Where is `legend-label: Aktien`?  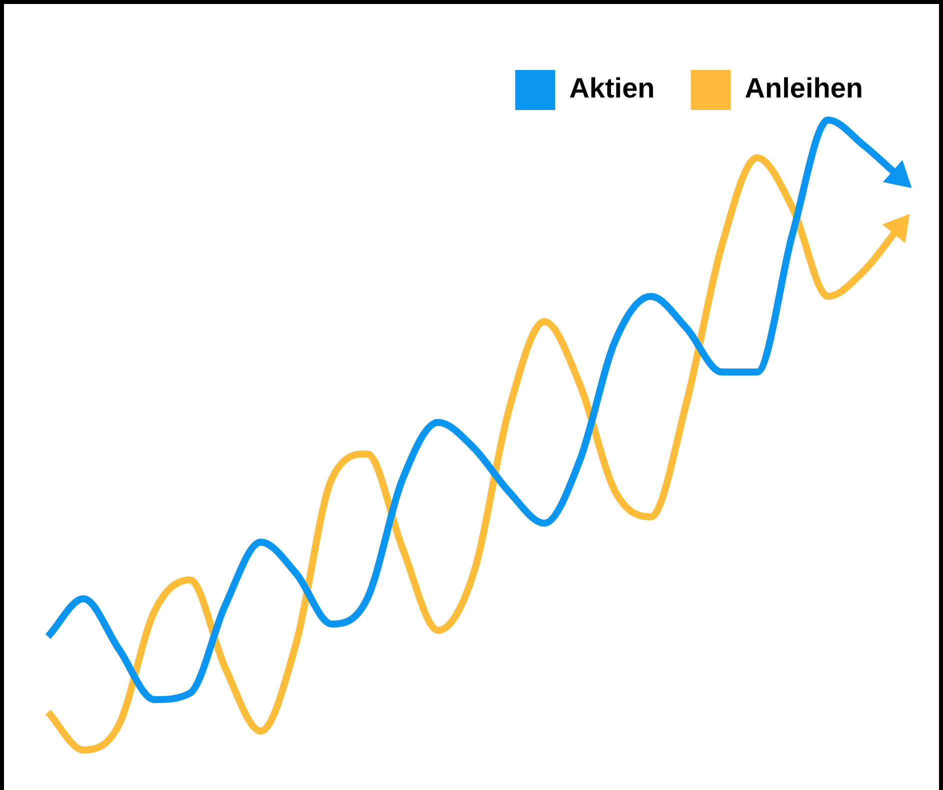 legend-label: Aktien is located at coordinates (612, 88).